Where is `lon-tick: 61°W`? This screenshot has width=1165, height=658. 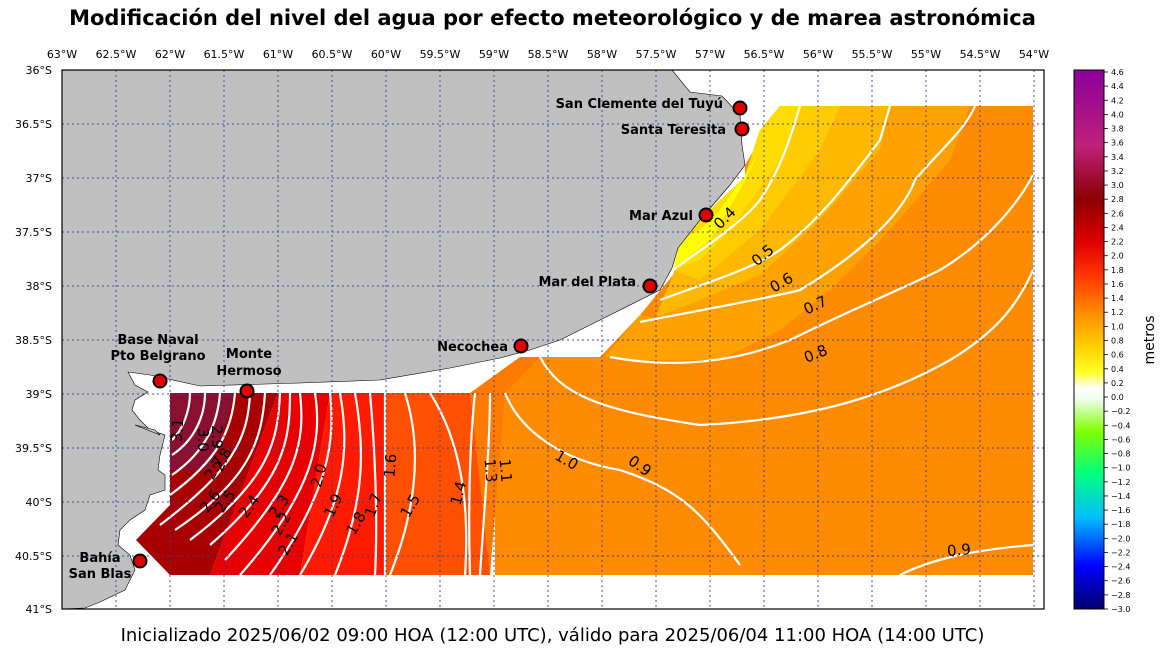 lon-tick: 61°W is located at coordinates (278, 54).